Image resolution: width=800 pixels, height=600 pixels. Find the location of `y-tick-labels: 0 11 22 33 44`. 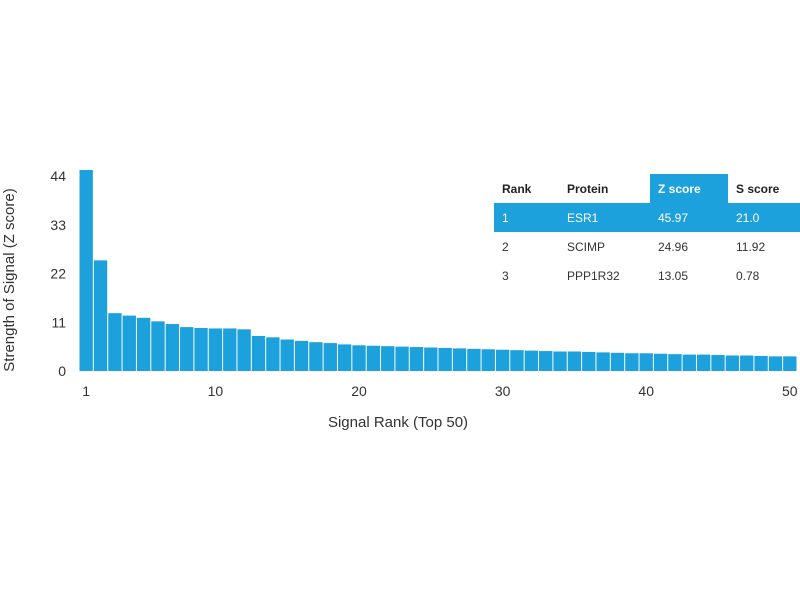

y-tick-labels: 0 11 22 33 44 is located at coordinates (58, 273).